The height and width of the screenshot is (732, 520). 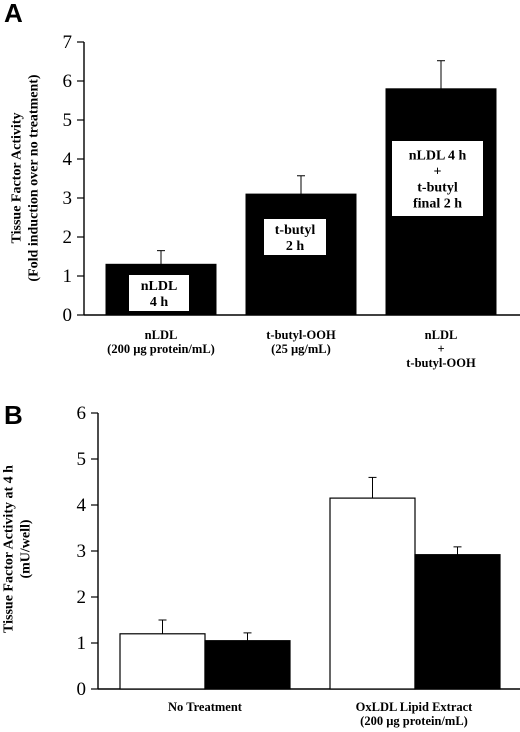 I want to click on panel-a-y-tick-label: 1, so click(x=68, y=276).